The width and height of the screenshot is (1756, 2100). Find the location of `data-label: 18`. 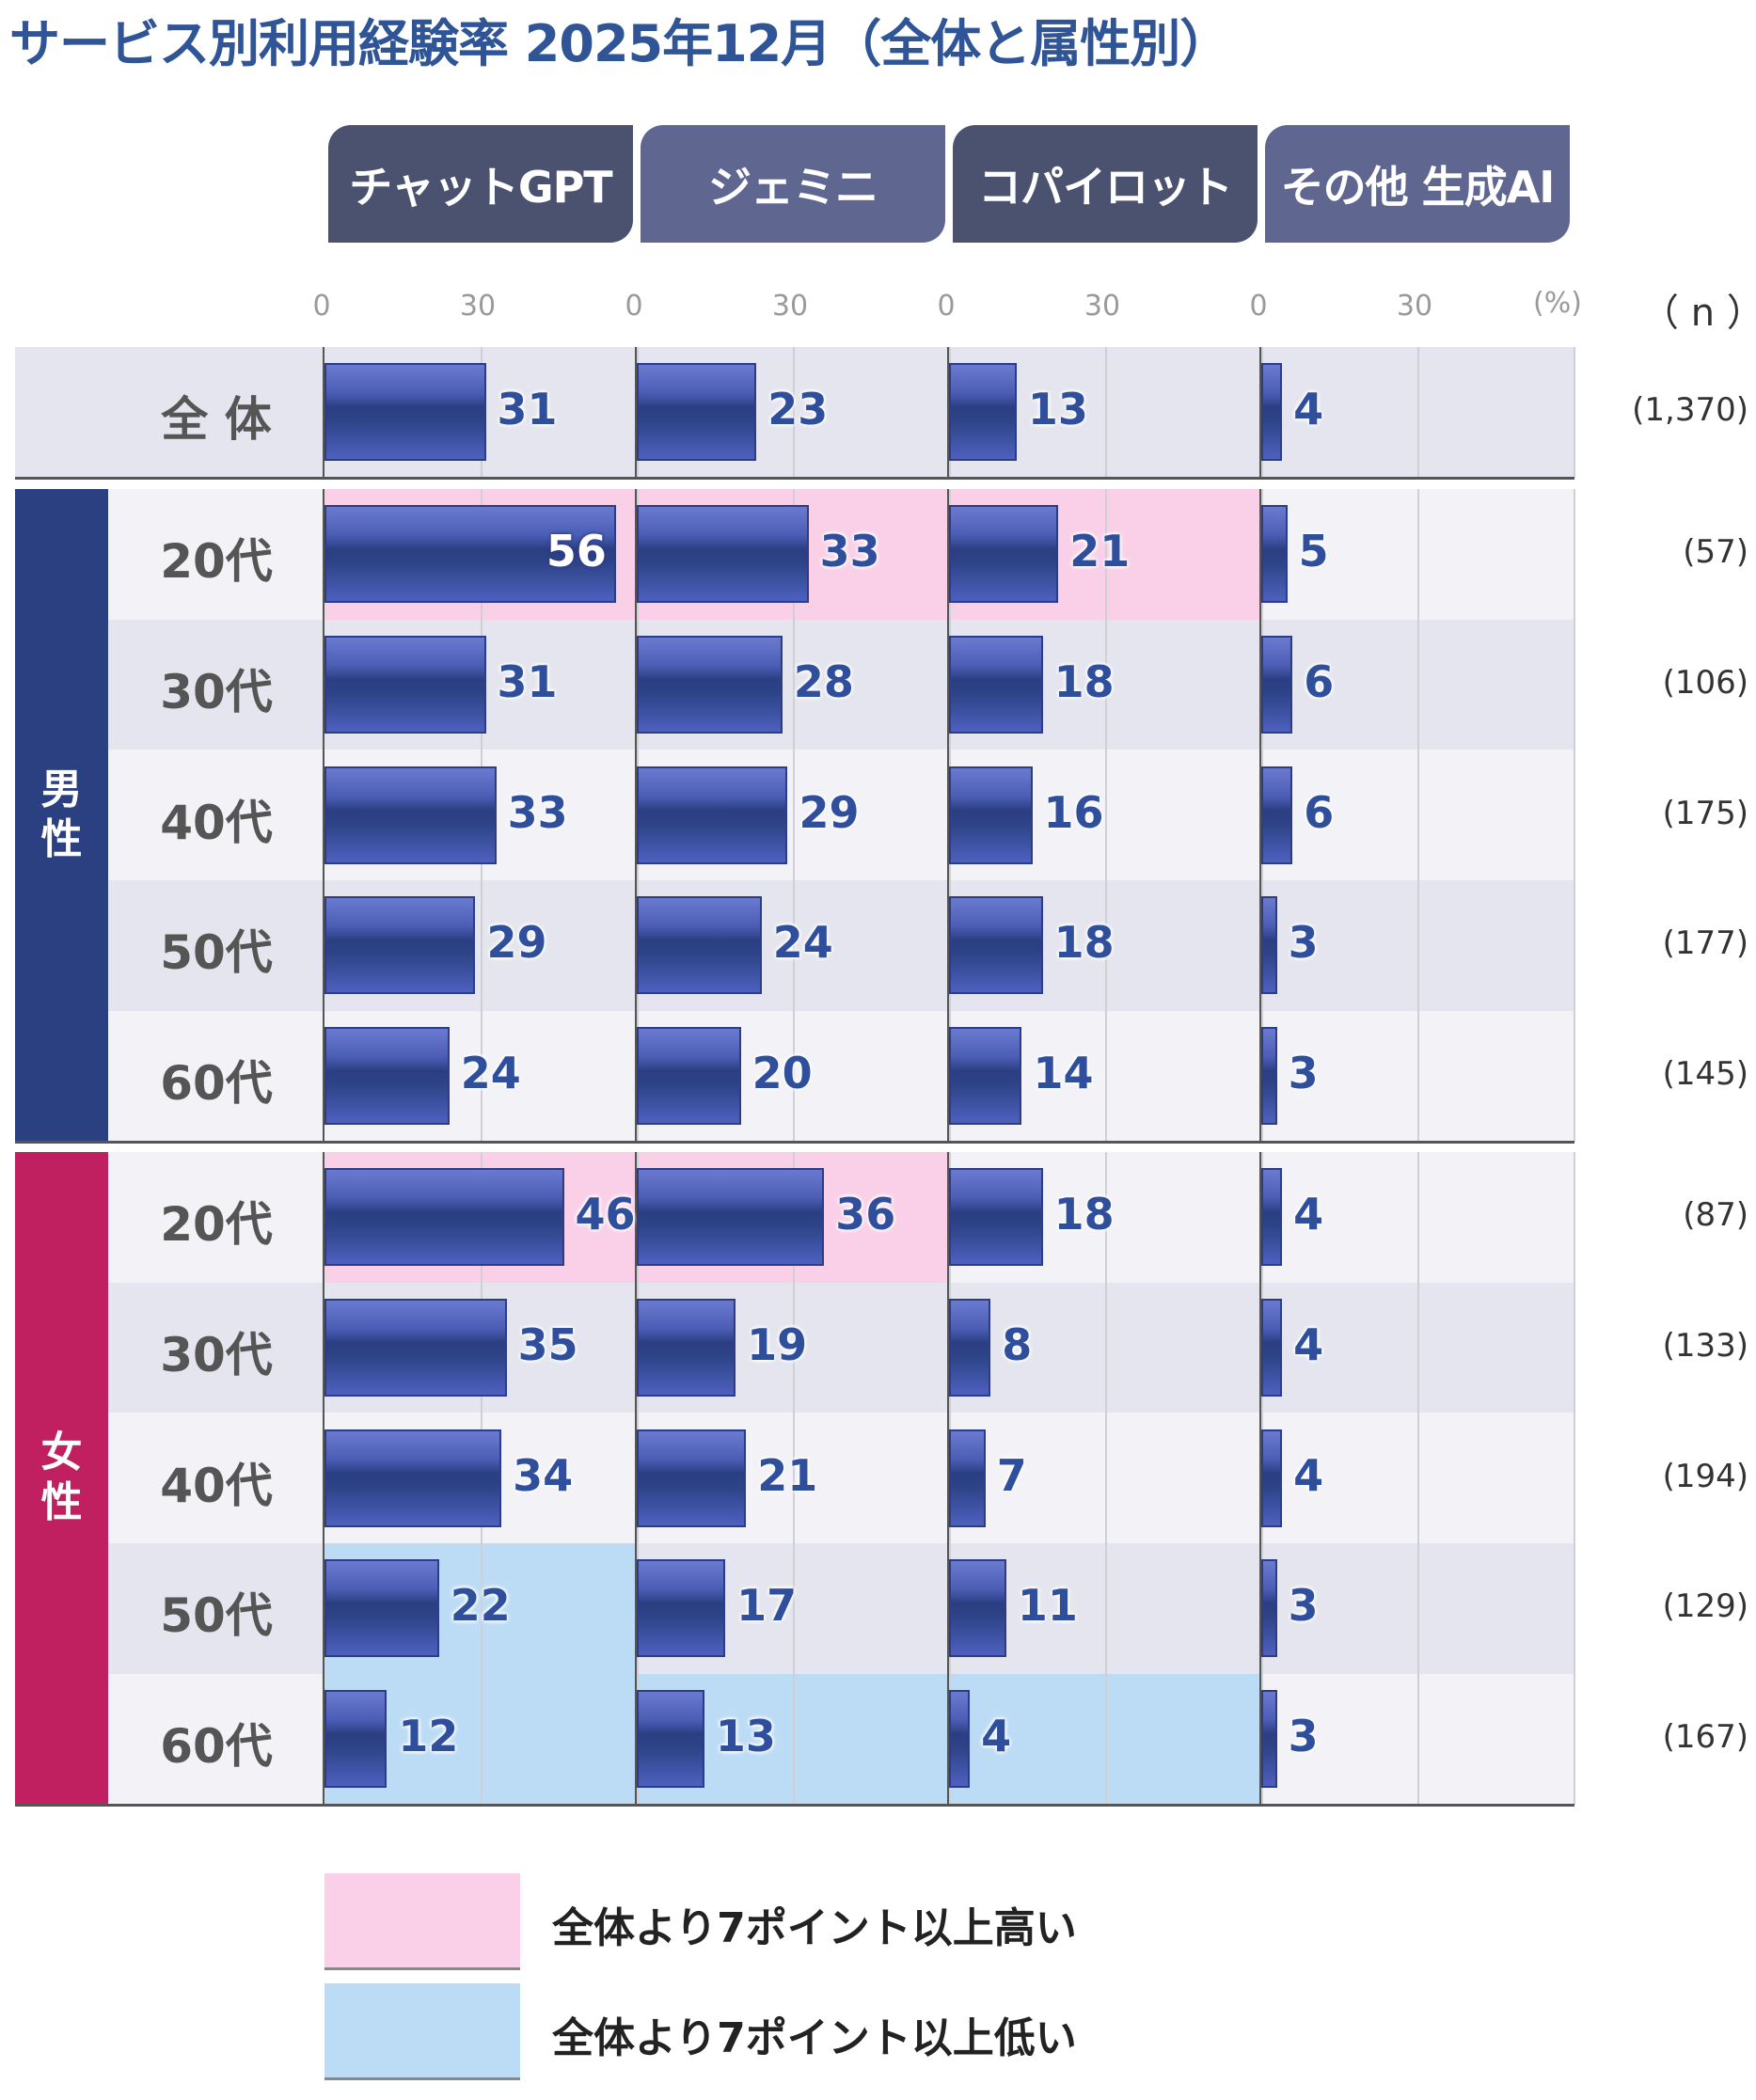

data-label: 18 is located at coordinates (1084, 943).